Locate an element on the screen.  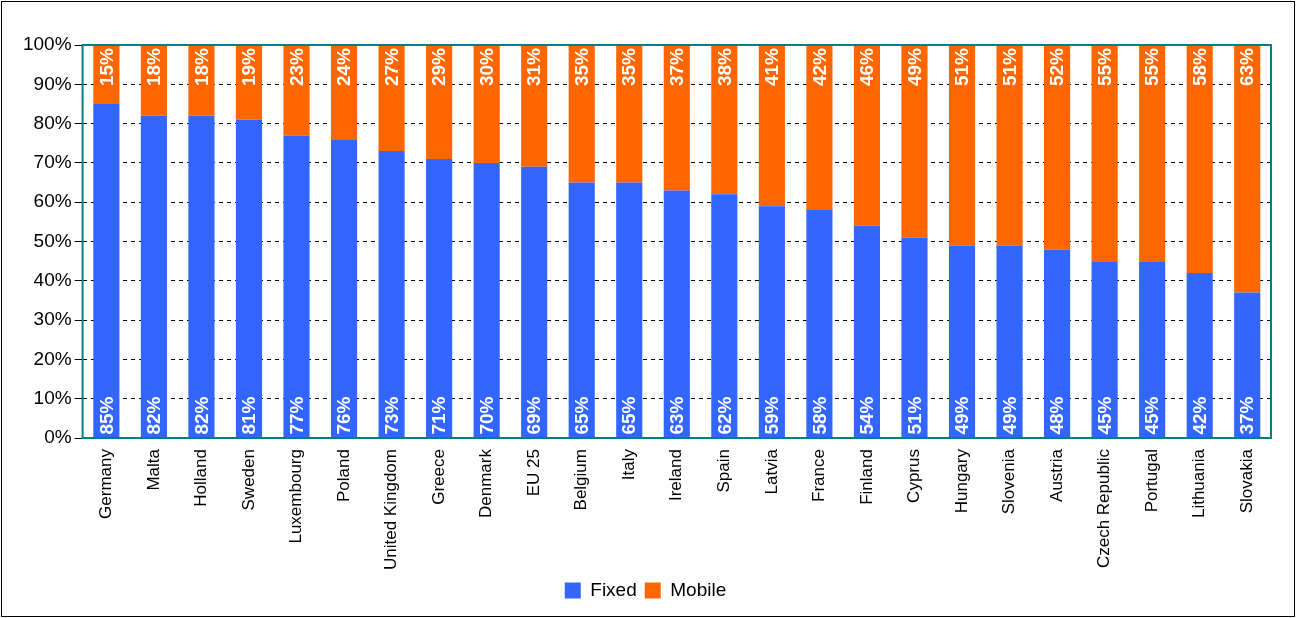
data-label: 42% is located at coordinates (819, 67).